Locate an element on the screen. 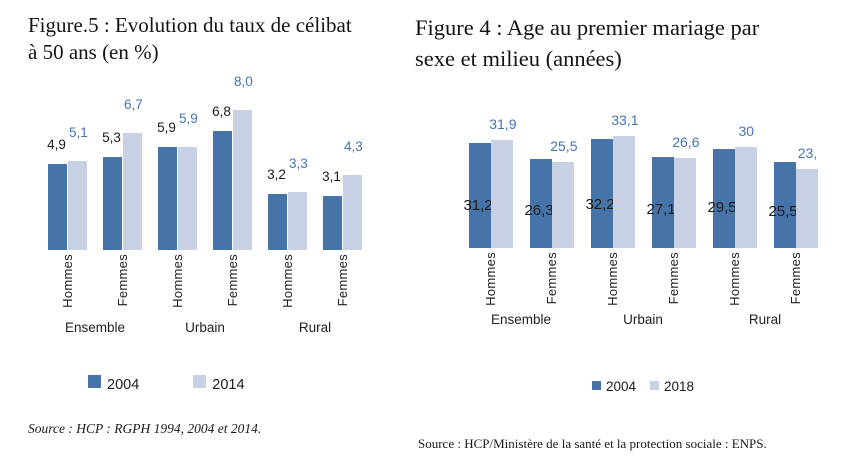 Image resolution: width=853 pixels, height=470 pixels. bar-2004-hommes-2: 5,9 is located at coordinates (167, 185).